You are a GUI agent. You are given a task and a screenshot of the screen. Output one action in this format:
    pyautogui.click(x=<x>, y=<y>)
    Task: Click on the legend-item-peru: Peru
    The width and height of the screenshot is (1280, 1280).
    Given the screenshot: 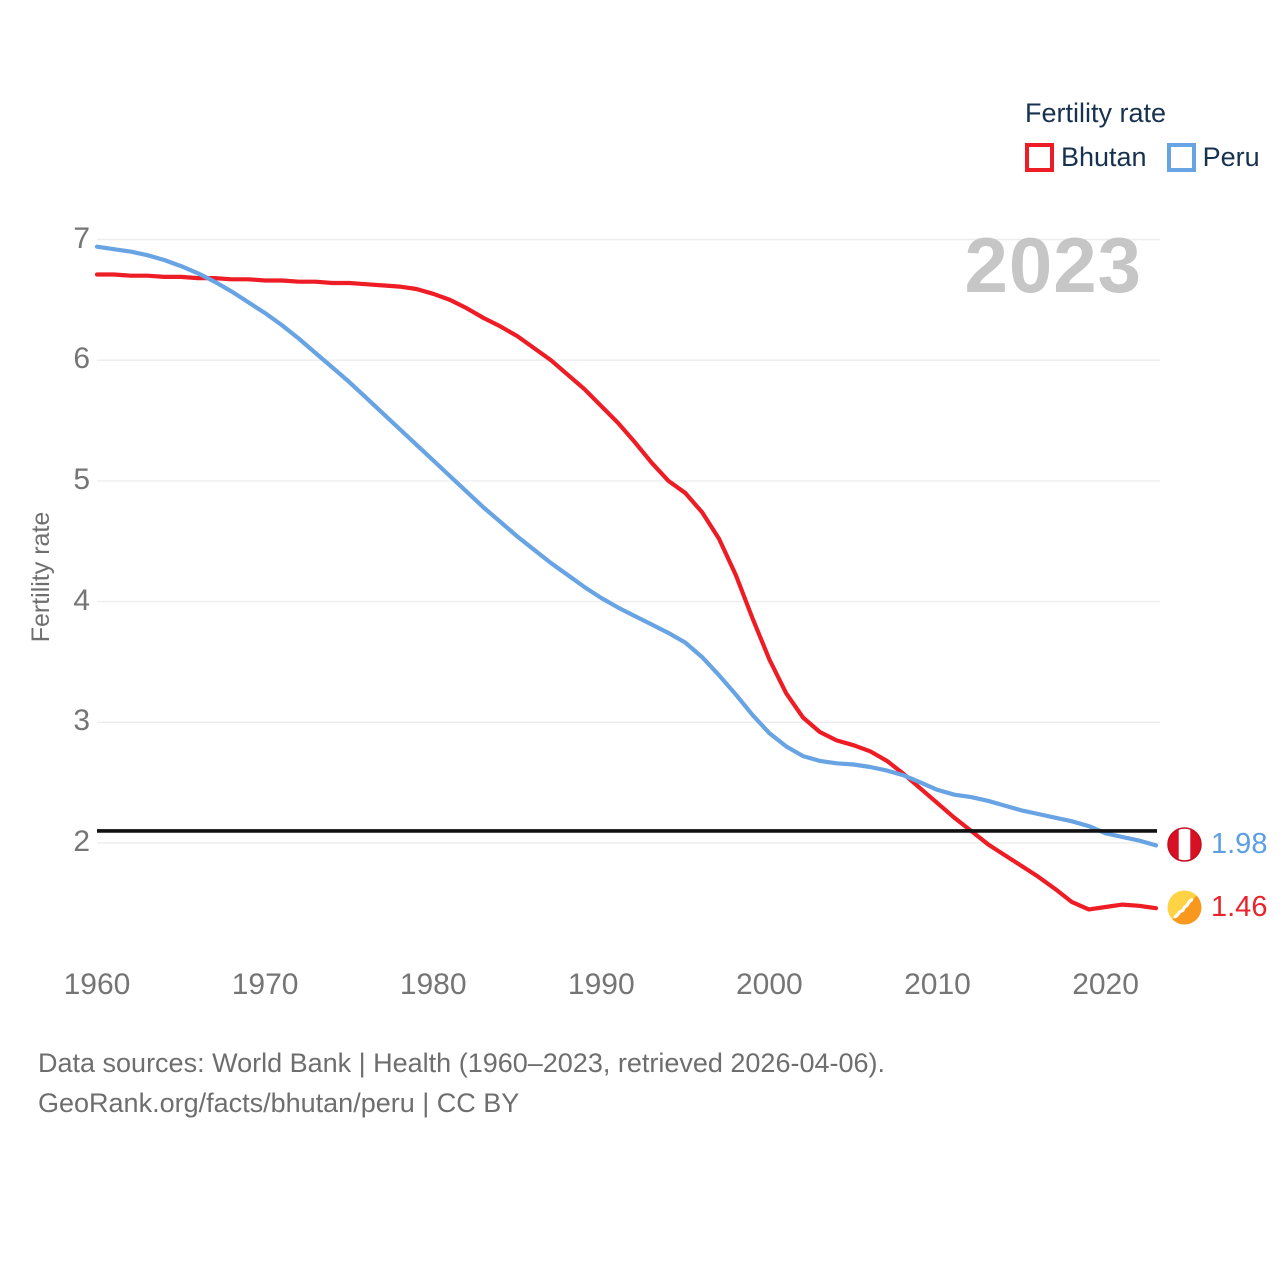 What is the action you would take?
    pyautogui.click(x=1213, y=157)
    